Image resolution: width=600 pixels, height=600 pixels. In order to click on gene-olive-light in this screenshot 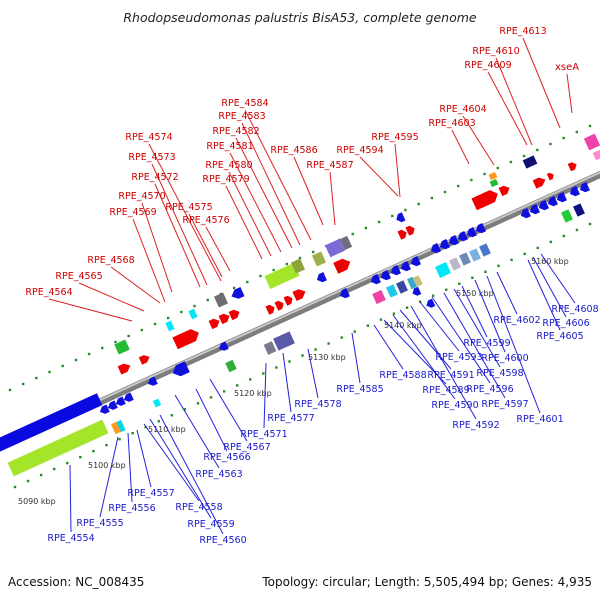, I will do `click(319, 259)`.